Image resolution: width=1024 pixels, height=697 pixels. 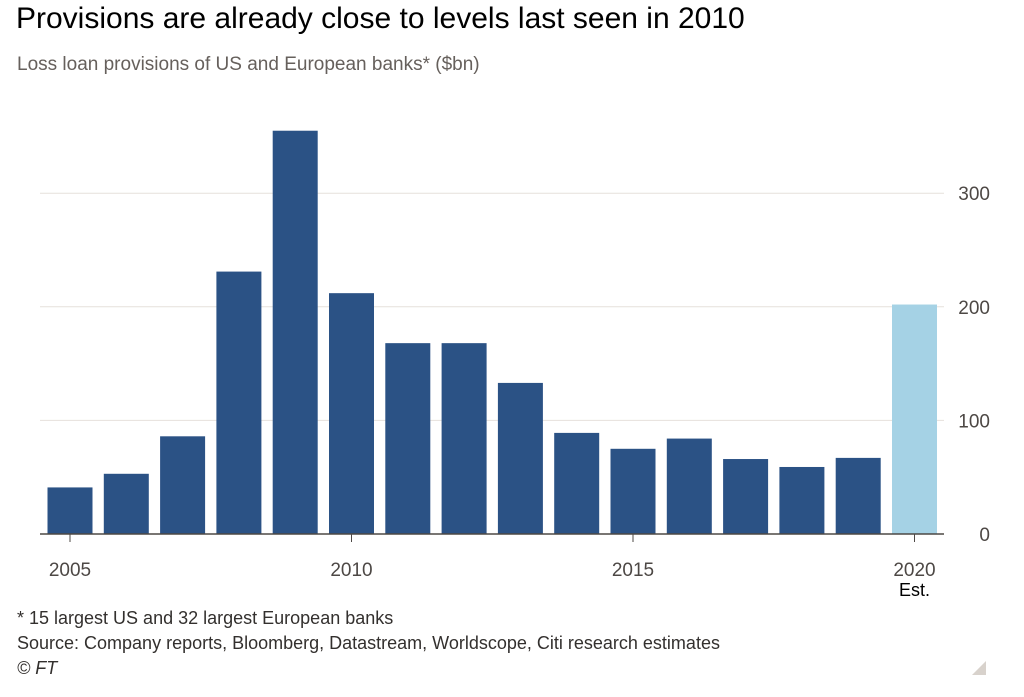 What do you see at coordinates (408, 438) in the screenshot?
I see `bar-2011` at bounding box center [408, 438].